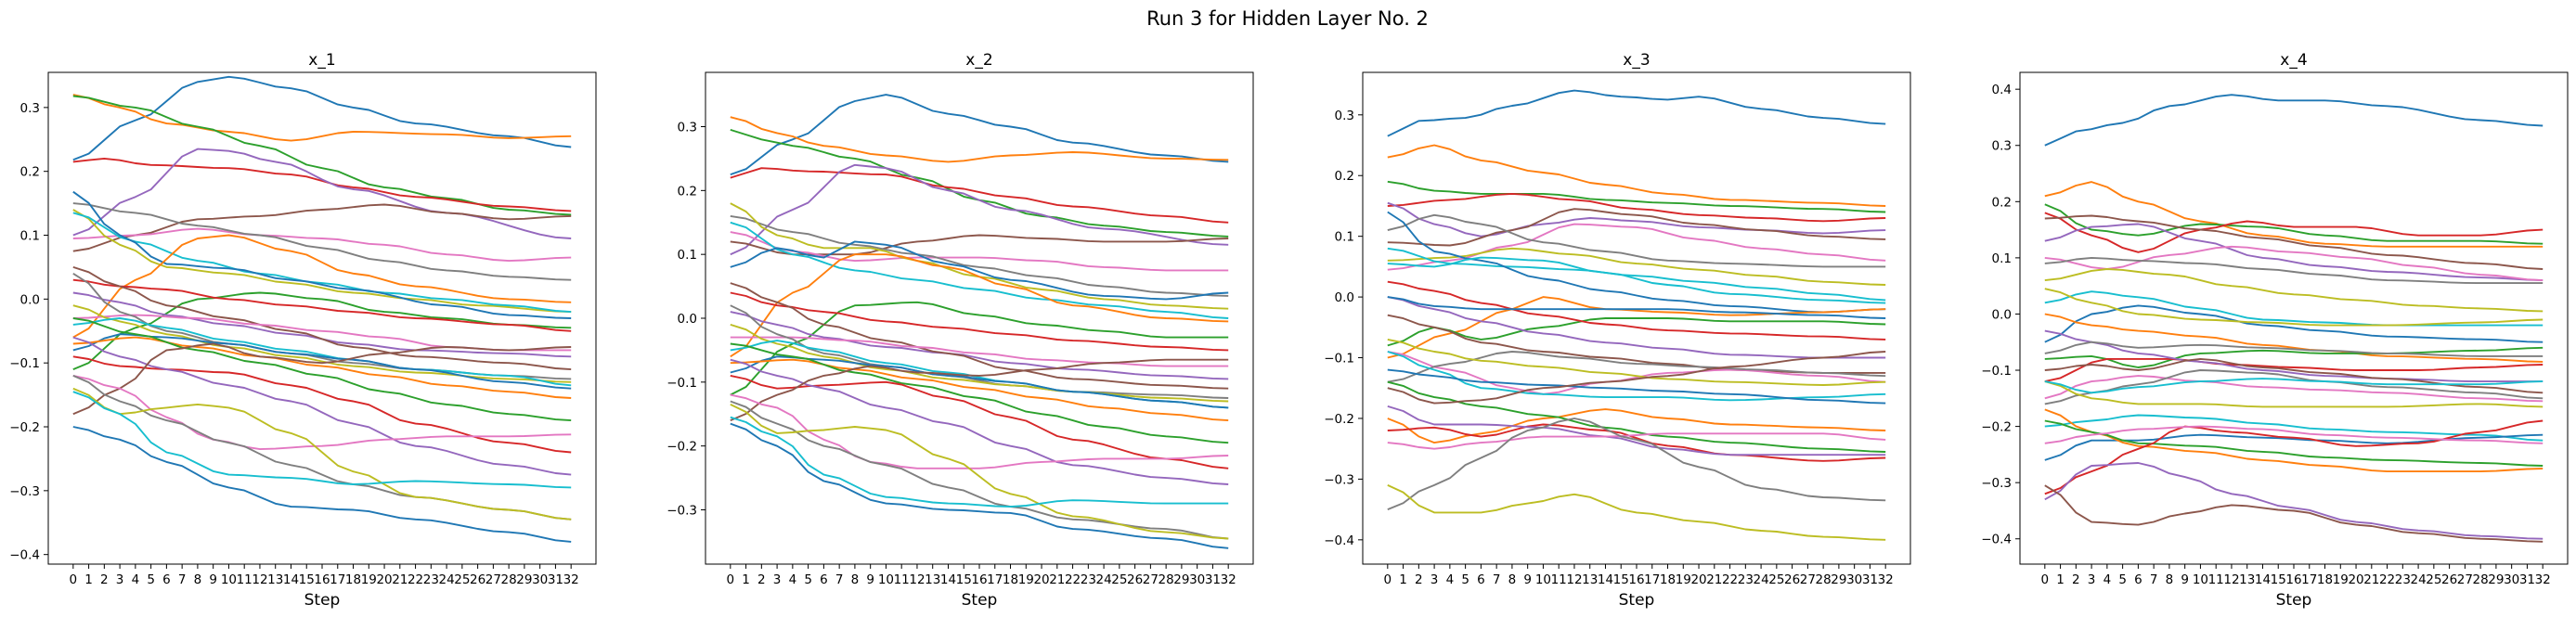 This screenshot has width=2576, height=617. What do you see at coordinates (1854, 579) in the screenshot?
I see `x-tick-label: 30` at bounding box center [1854, 579].